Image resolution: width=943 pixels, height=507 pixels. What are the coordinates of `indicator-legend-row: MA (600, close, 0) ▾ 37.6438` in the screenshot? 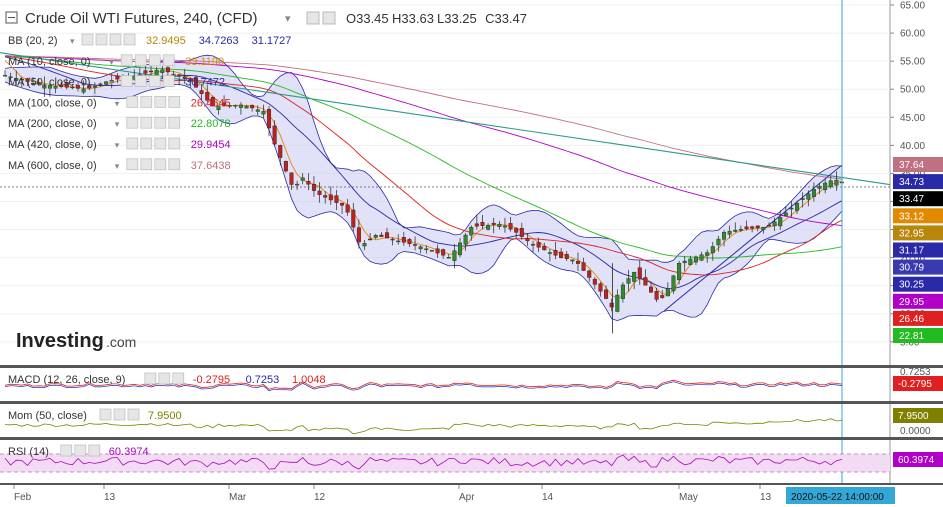 It's located at (119, 165).